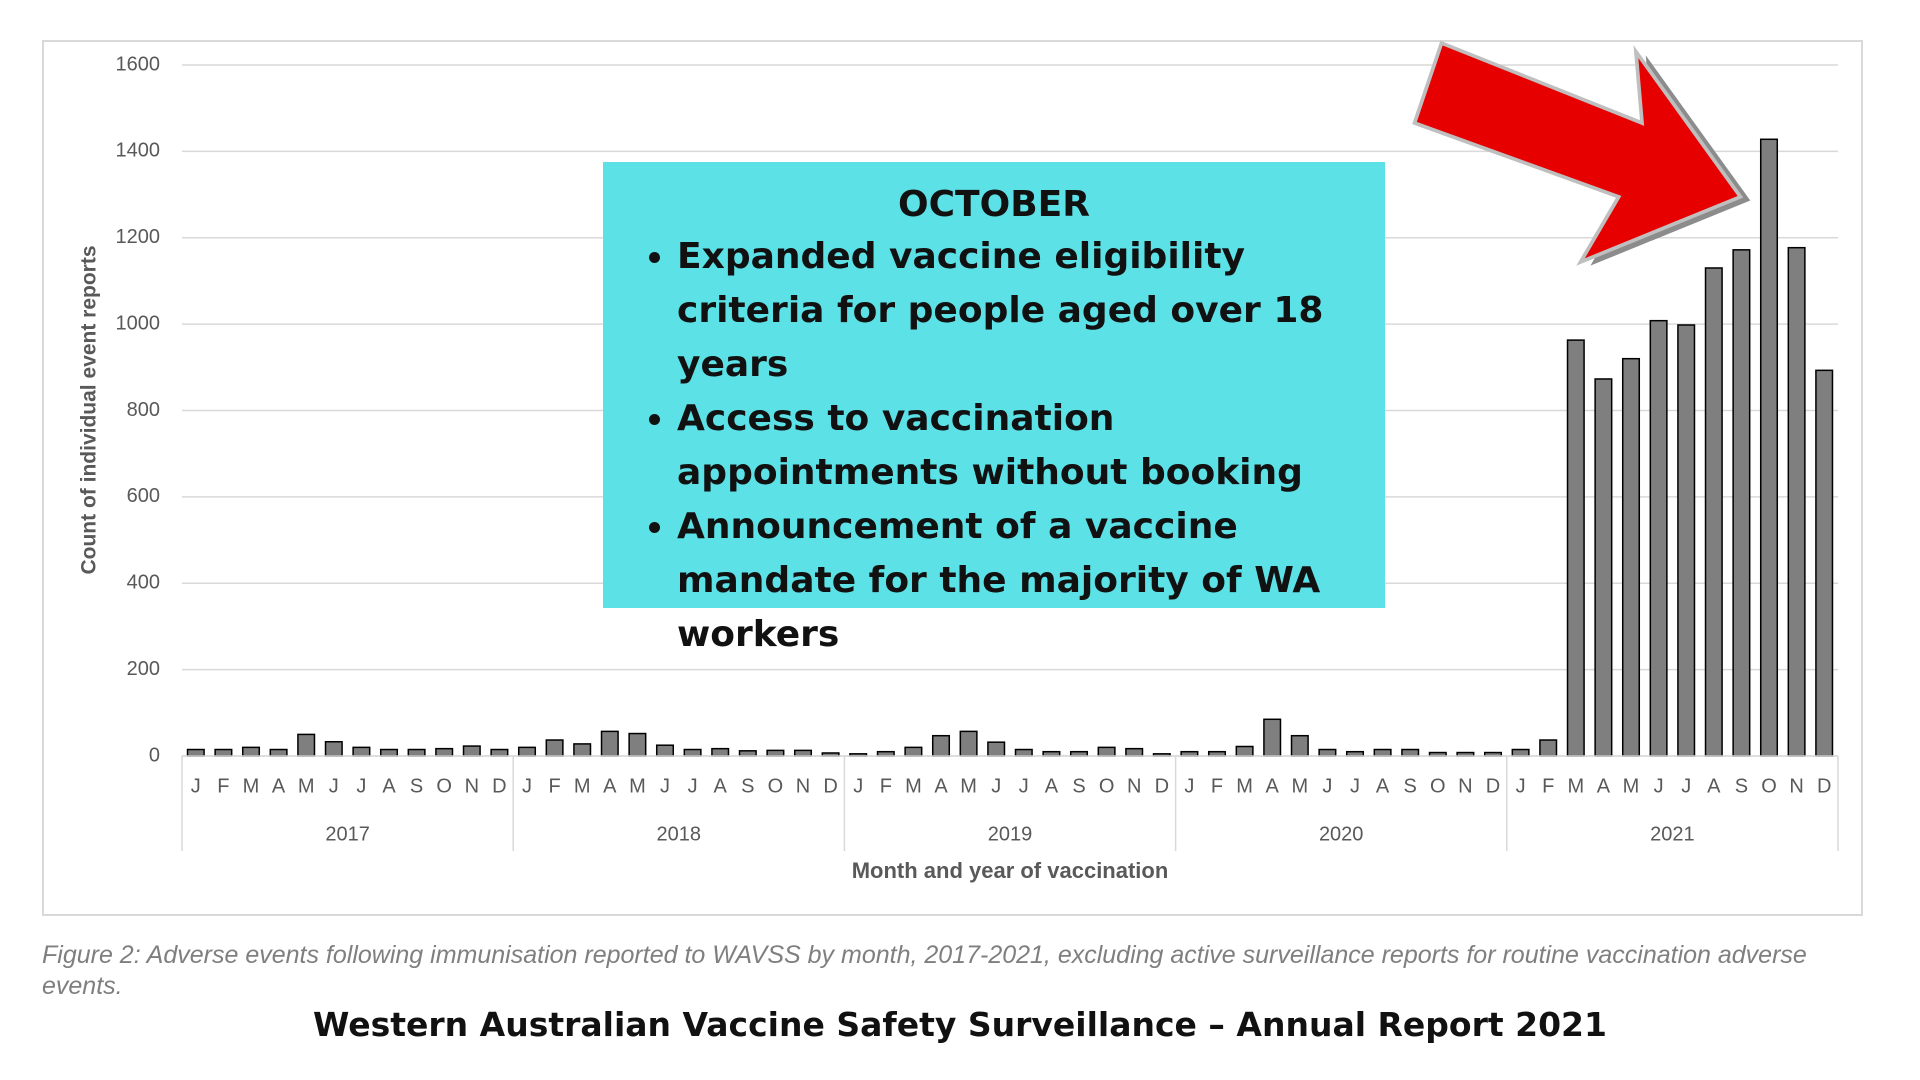 This screenshot has width=1920, height=1080. I want to click on x-group-label: 2019, so click(1010, 834).